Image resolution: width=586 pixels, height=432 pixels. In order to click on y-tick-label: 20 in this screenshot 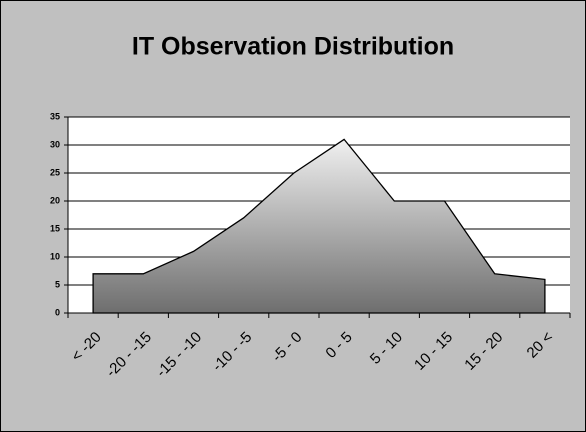, I will do `click(55, 200)`.